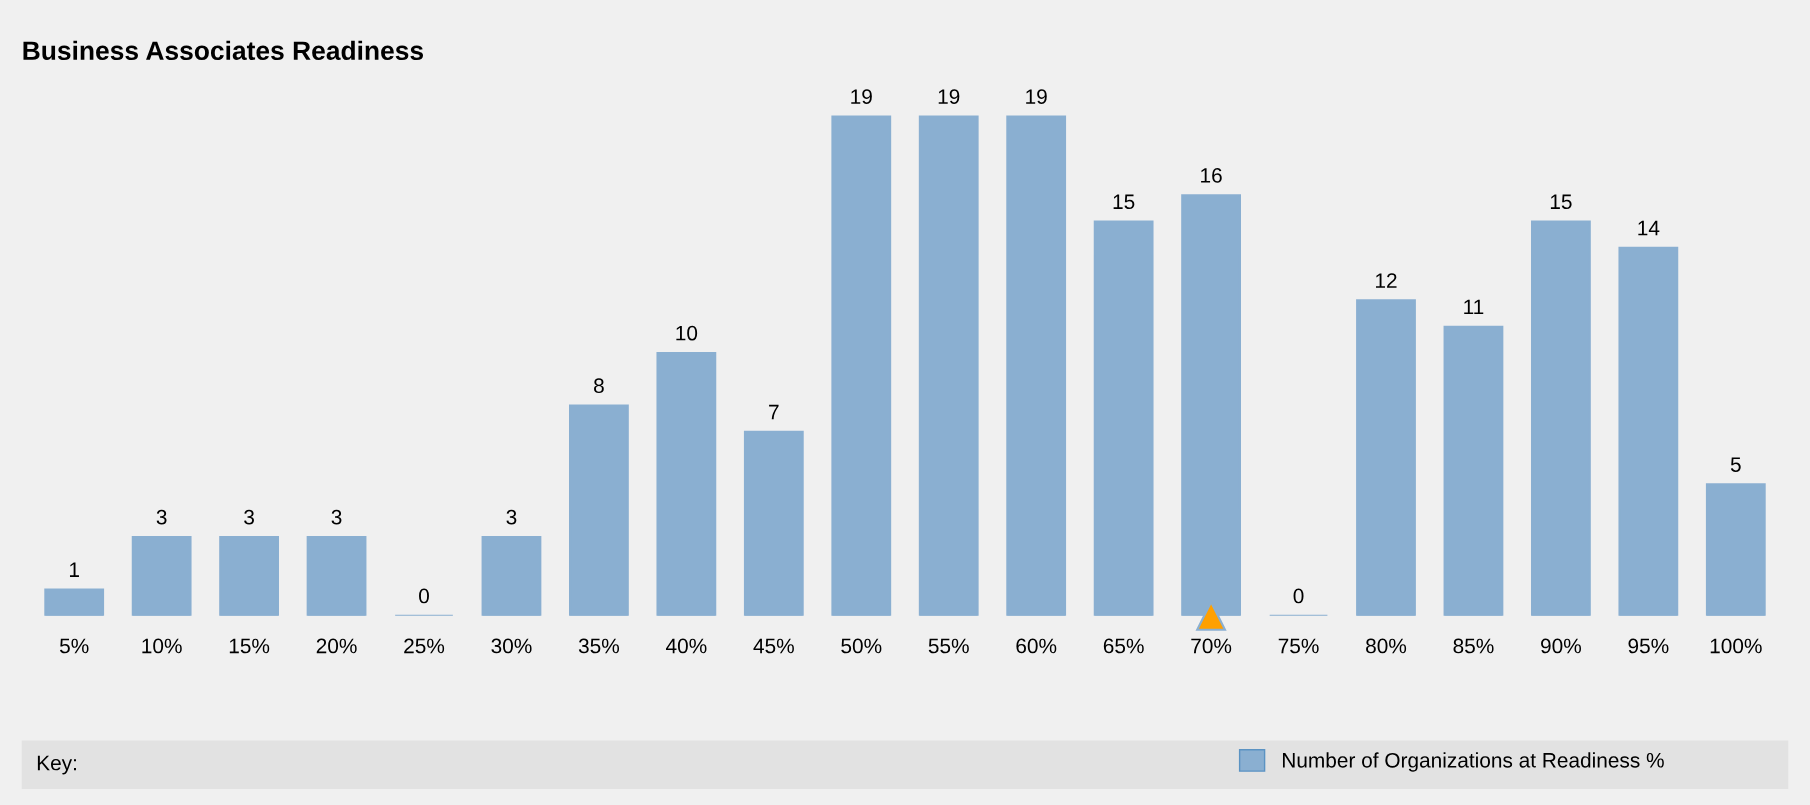 The height and width of the screenshot is (805, 1810). What do you see at coordinates (948, 646) in the screenshot?
I see `x-tick-label: 55%` at bounding box center [948, 646].